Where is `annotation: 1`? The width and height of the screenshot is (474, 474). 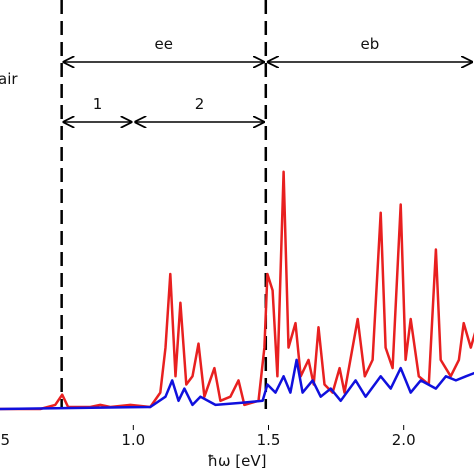
annotation: 1 is located at coordinates (98, 104).